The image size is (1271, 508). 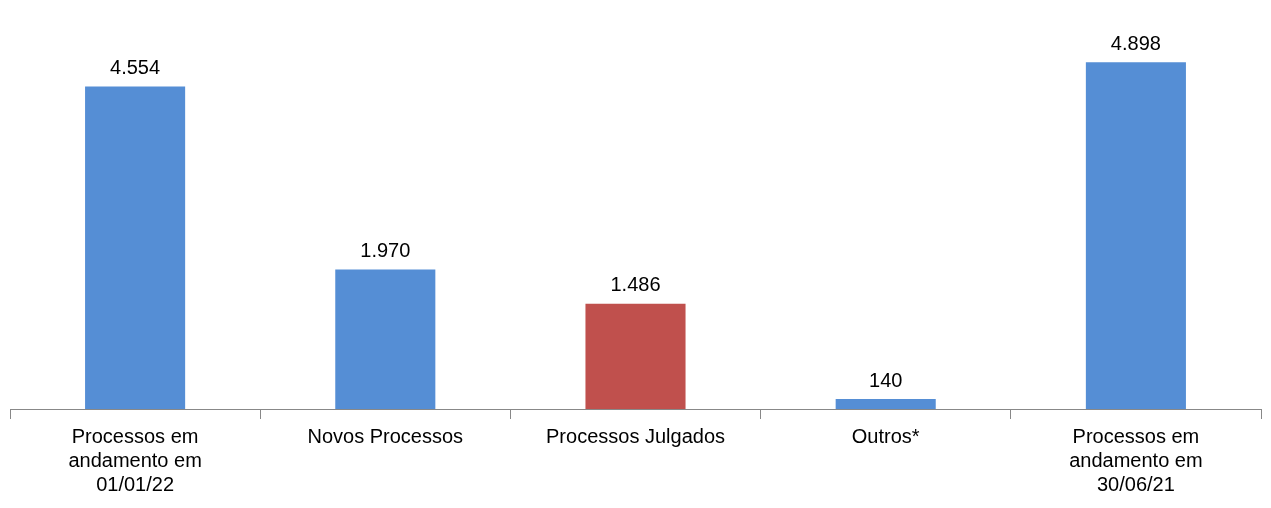 What do you see at coordinates (635, 284) in the screenshot?
I see `data-label: 1.486` at bounding box center [635, 284].